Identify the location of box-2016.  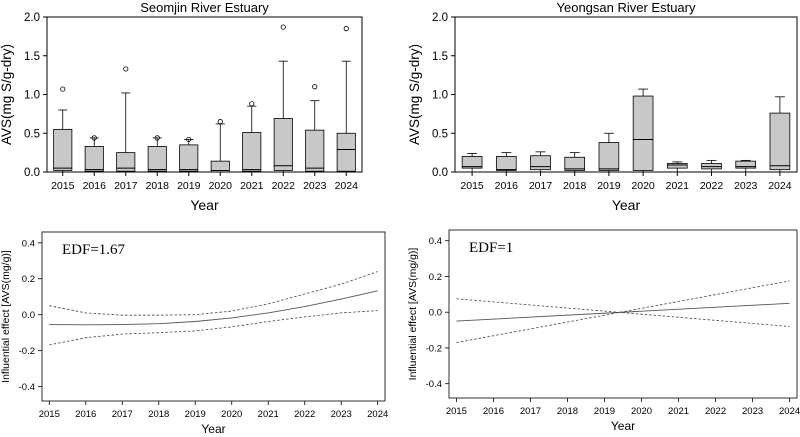
(94, 154).